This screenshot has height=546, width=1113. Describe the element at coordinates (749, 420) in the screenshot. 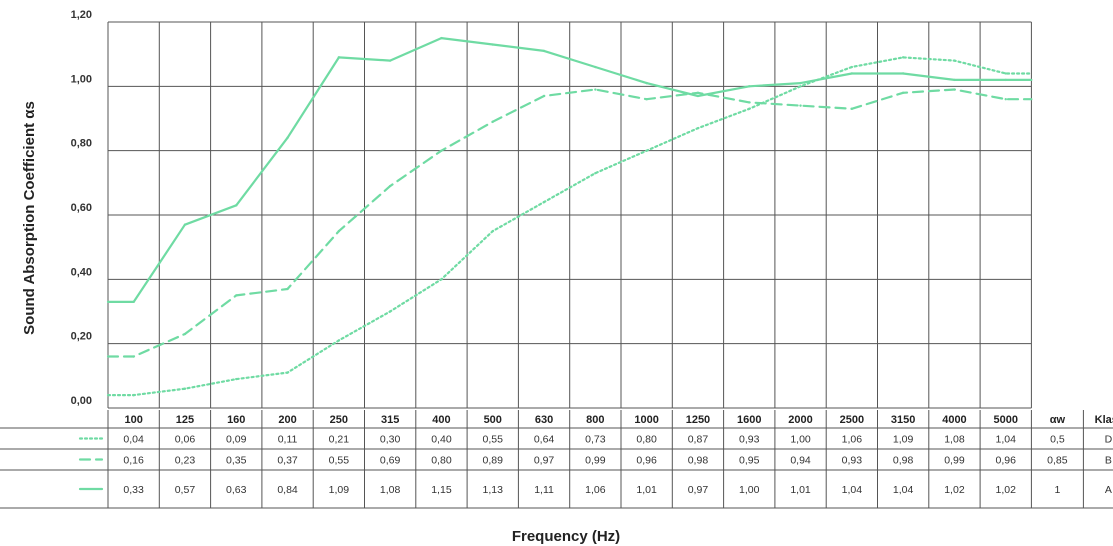

I see `table-header-cell: 1600` at that location.